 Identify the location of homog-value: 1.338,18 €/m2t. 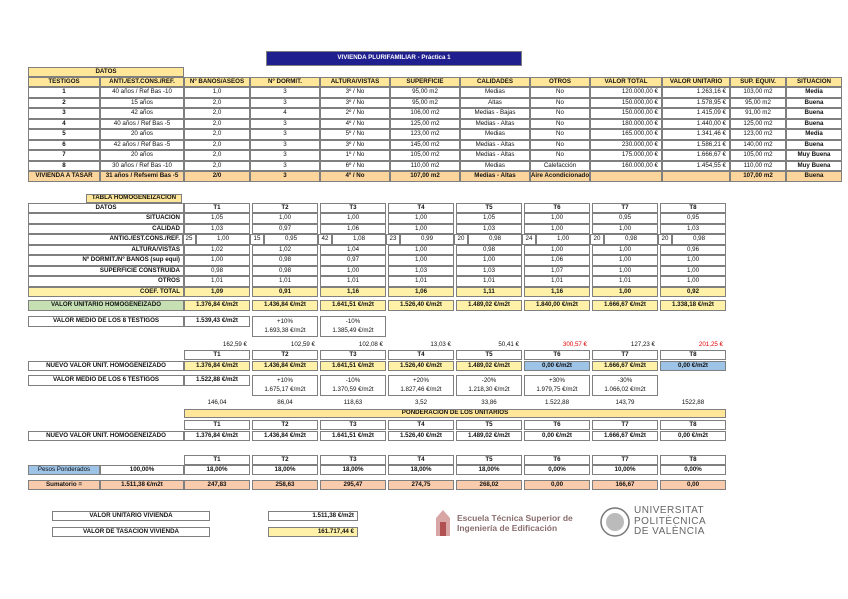
(693, 305).